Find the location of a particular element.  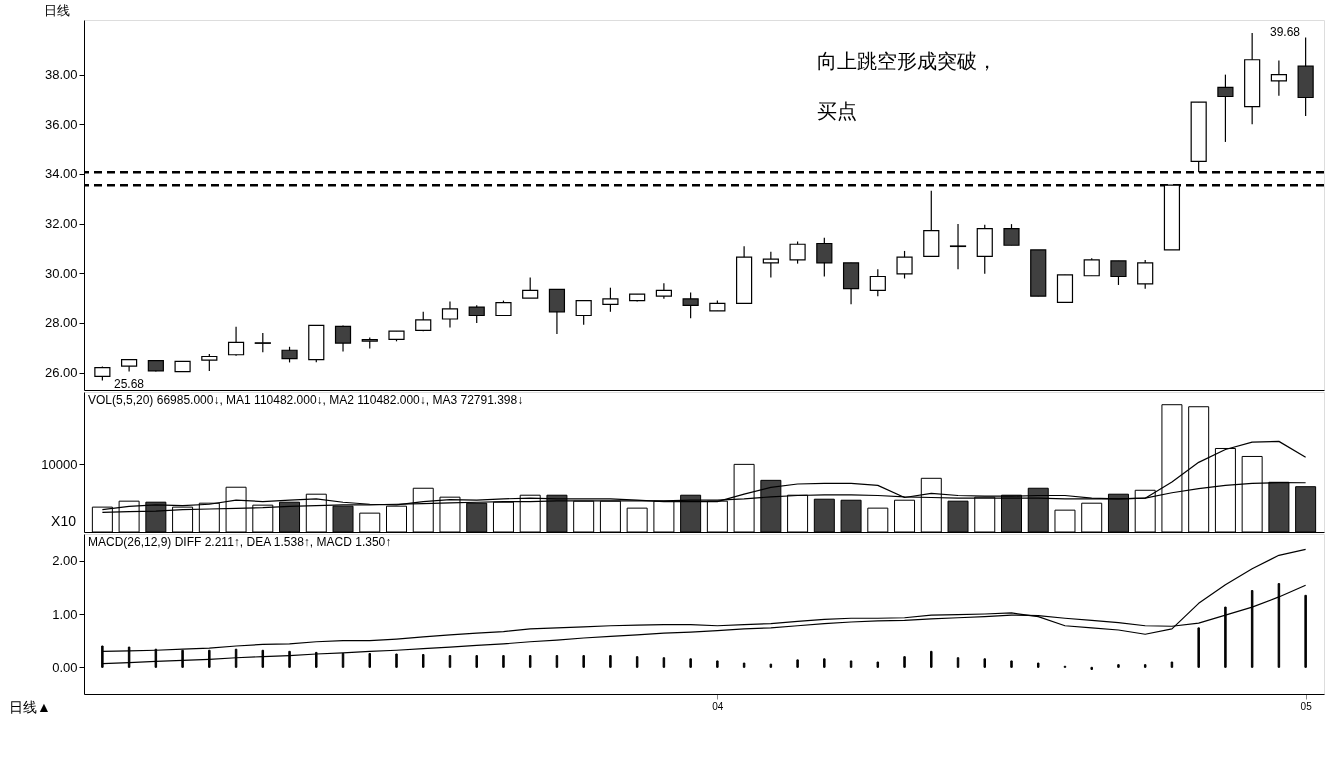

y-tick-label: 30.00 is located at coordinates (61, 273).